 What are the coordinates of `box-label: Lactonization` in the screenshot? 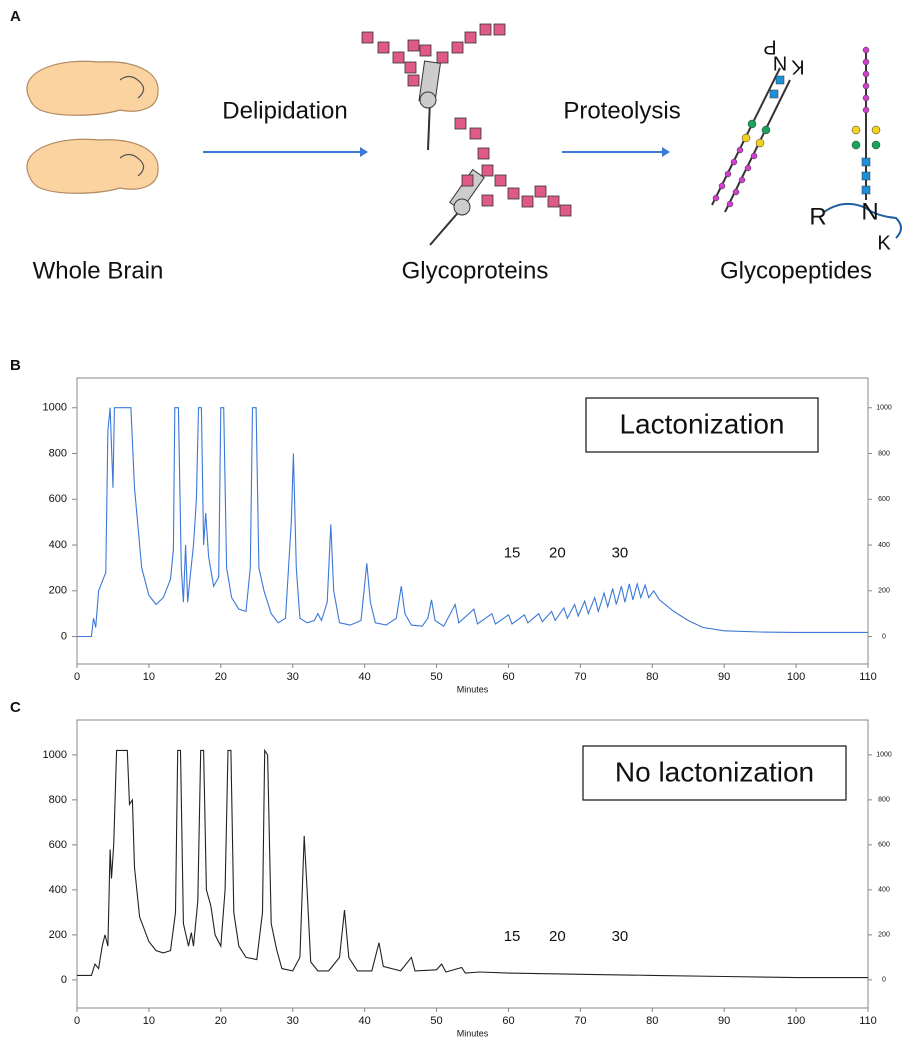 It's located at (701, 423).